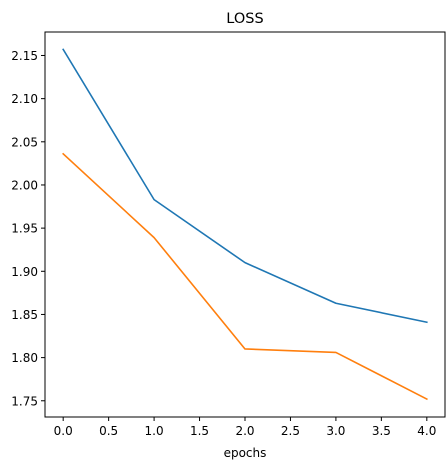  Describe the element at coordinates (245, 453) in the screenshot. I see `x-axis-label: epochs` at that location.